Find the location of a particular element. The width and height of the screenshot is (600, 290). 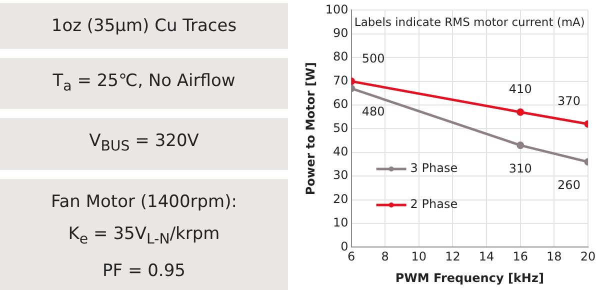

legend-label: 2 Phase is located at coordinates (434, 204).